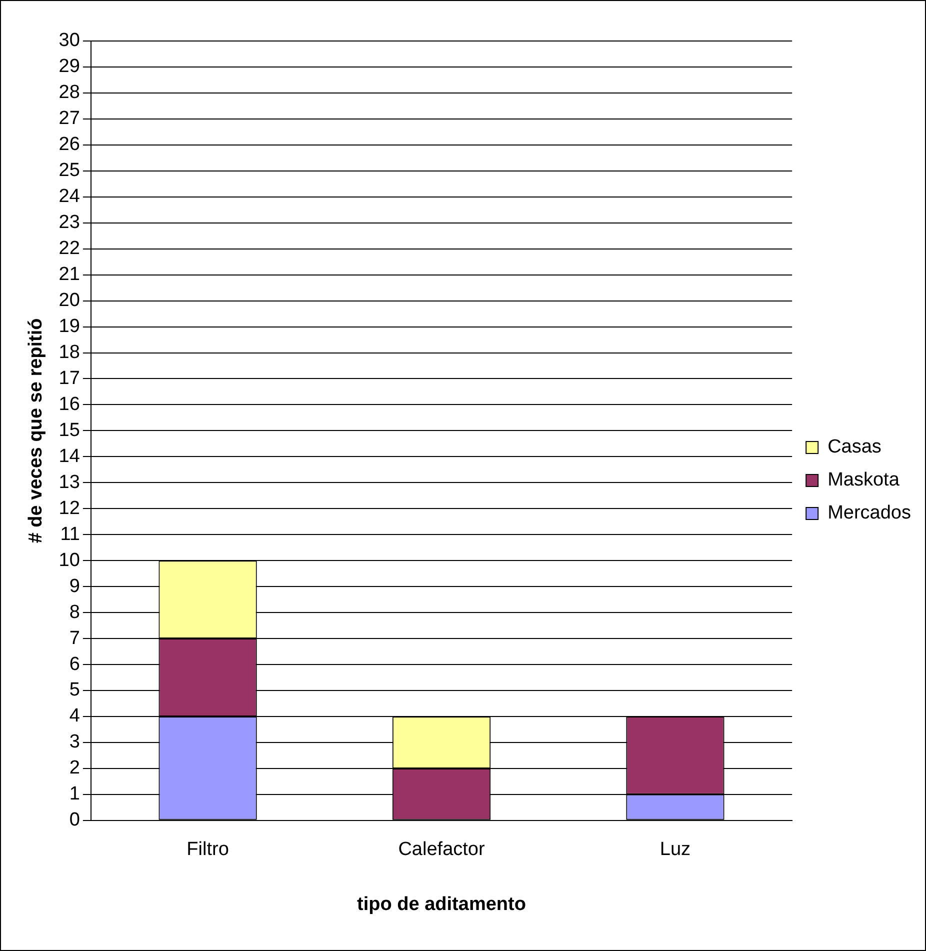 This screenshot has width=926, height=951. I want to click on legend-label: Casas, so click(855, 447).